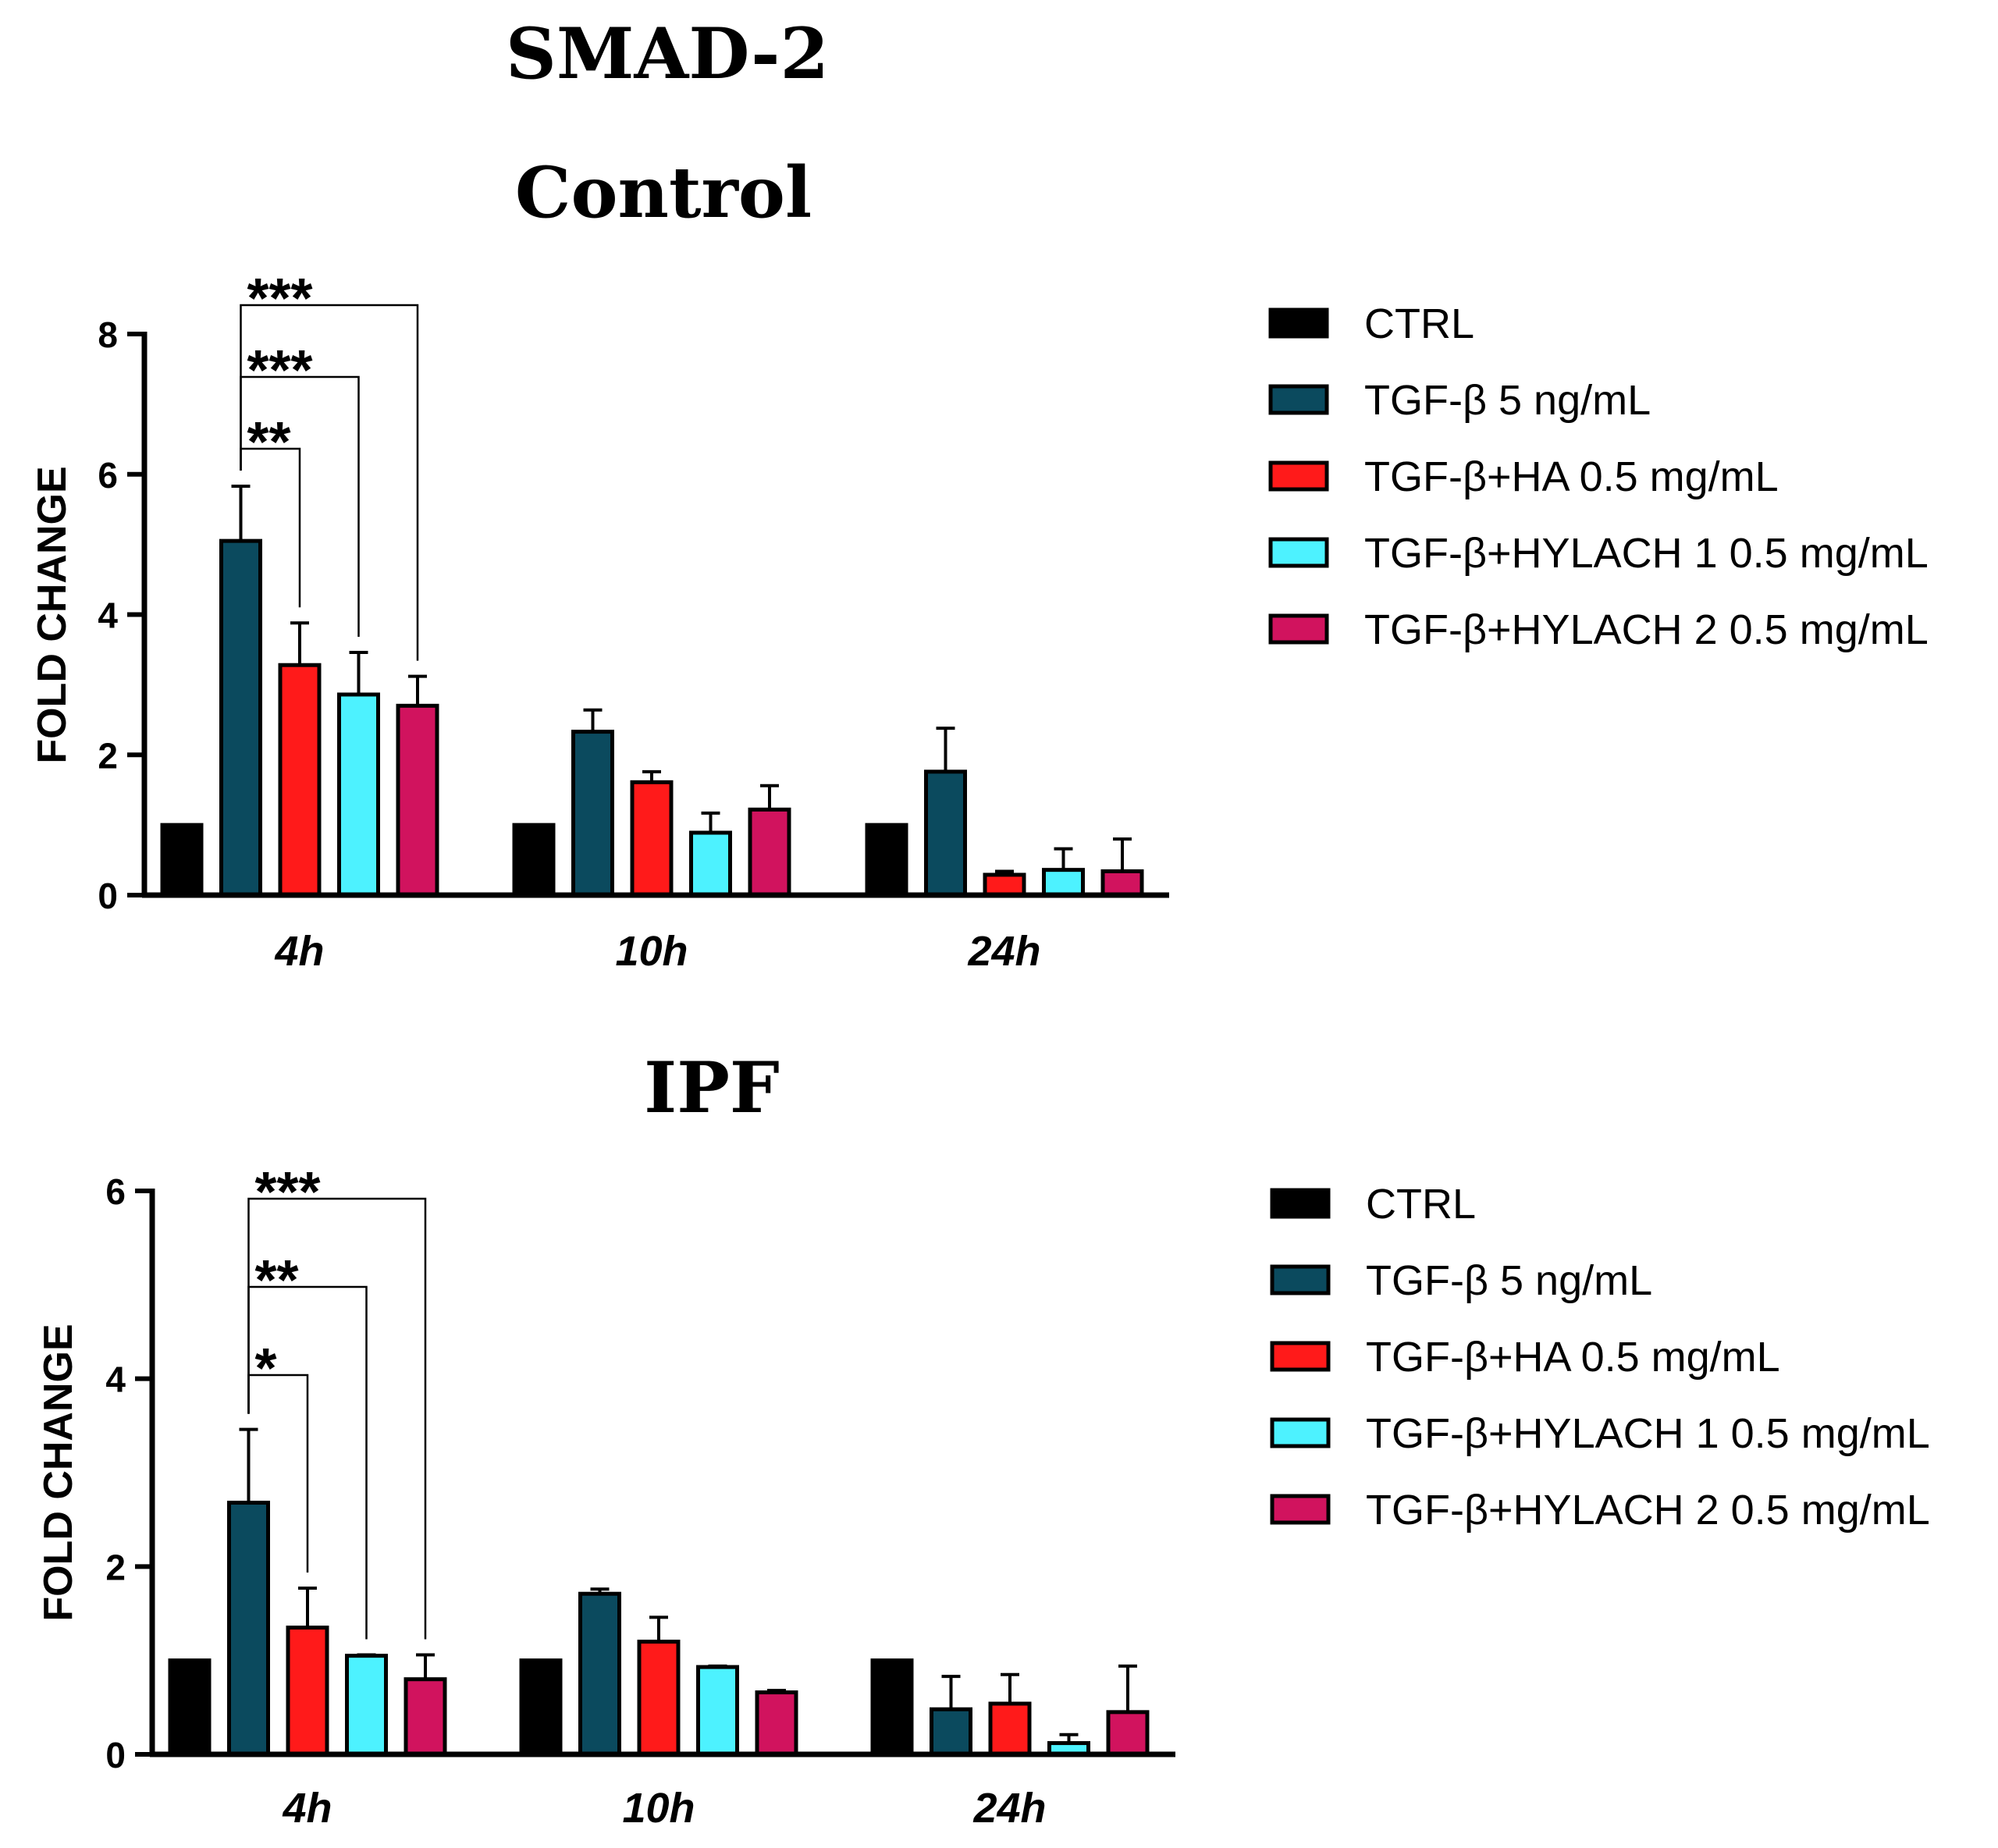 The height and width of the screenshot is (1848, 1998). I want to click on panel-title: Control, so click(664, 192).